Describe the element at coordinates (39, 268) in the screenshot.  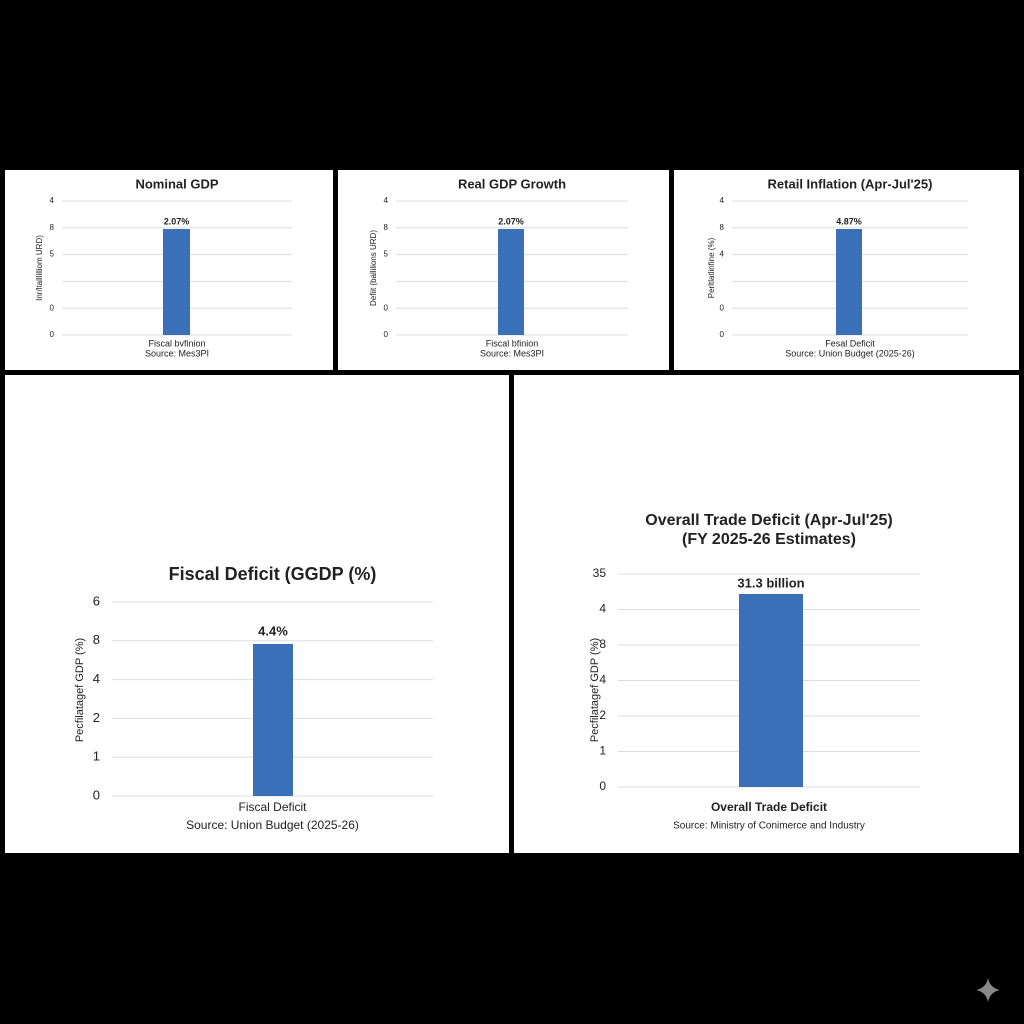
I see `y-axis-label: Inr/ltalllilliom URD)` at that location.